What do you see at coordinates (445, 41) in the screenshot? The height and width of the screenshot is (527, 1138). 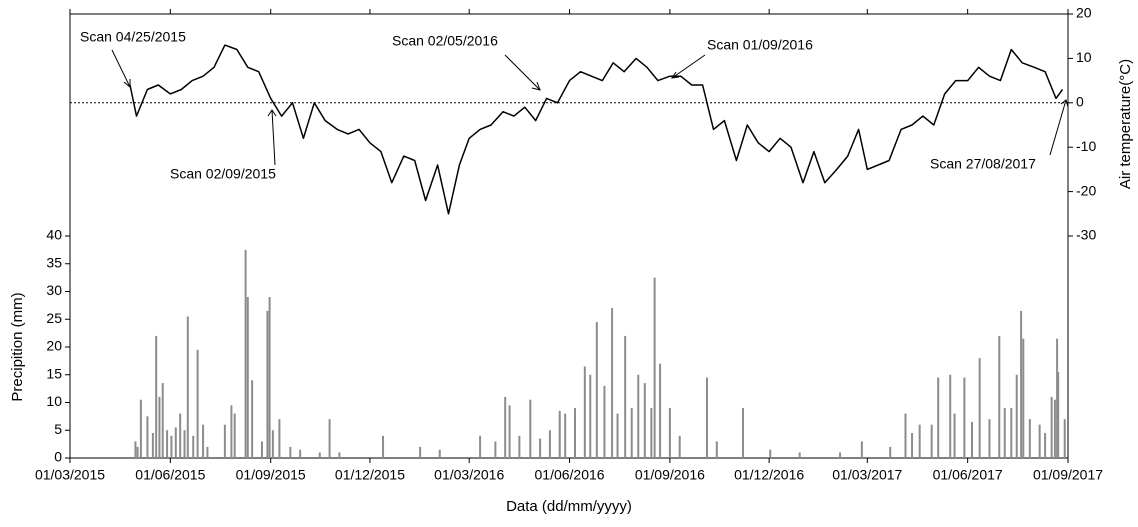 I see `annotation: Scan 02/05/2016` at bounding box center [445, 41].